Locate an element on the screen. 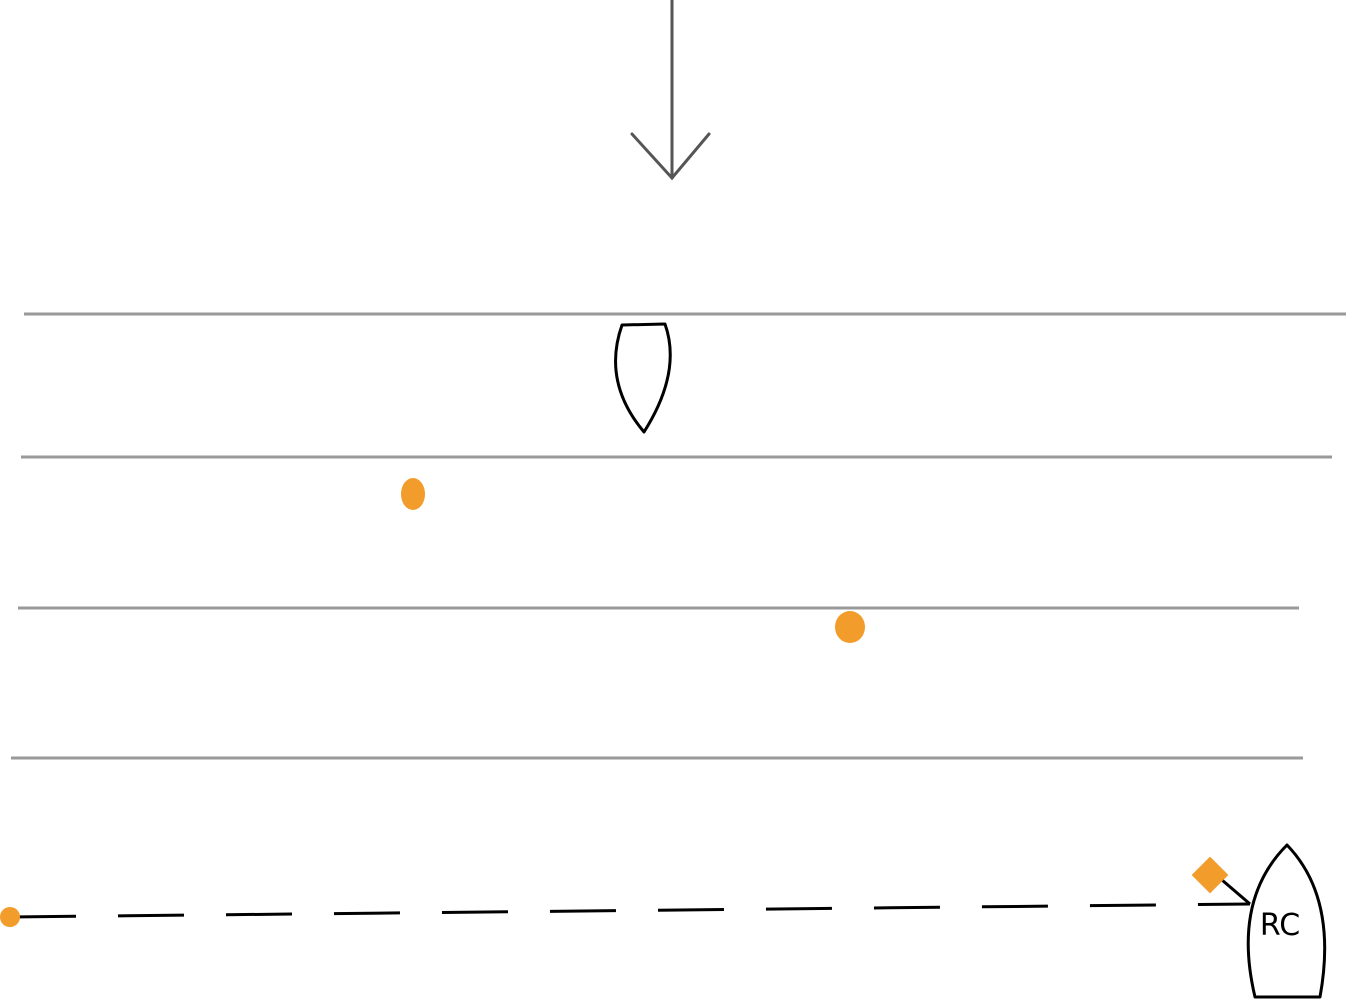 The height and width of the screenshot is (1000, 1347). committee-boat is located at coordinates (1286, 921).